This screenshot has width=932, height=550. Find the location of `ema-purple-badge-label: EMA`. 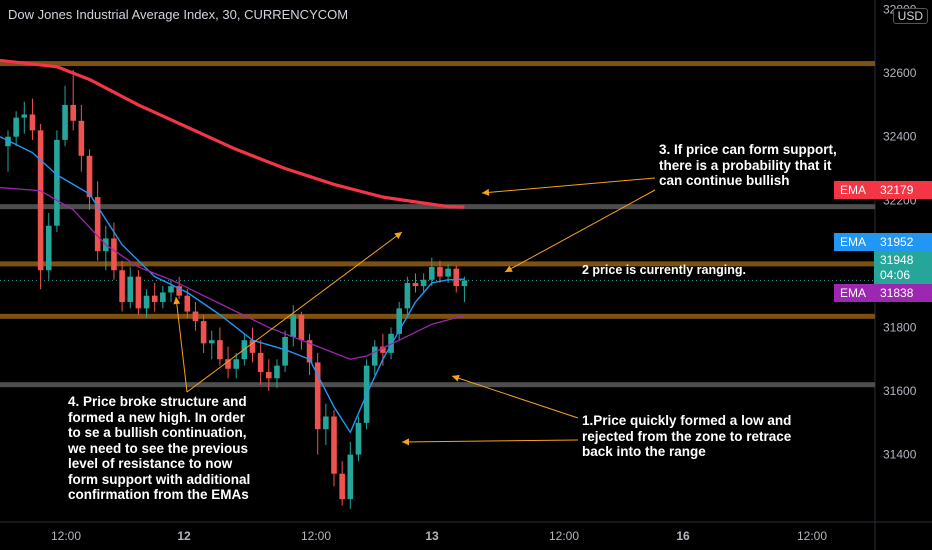

ema-purple-badge-label: EMA is located at coordinates (854, 293).